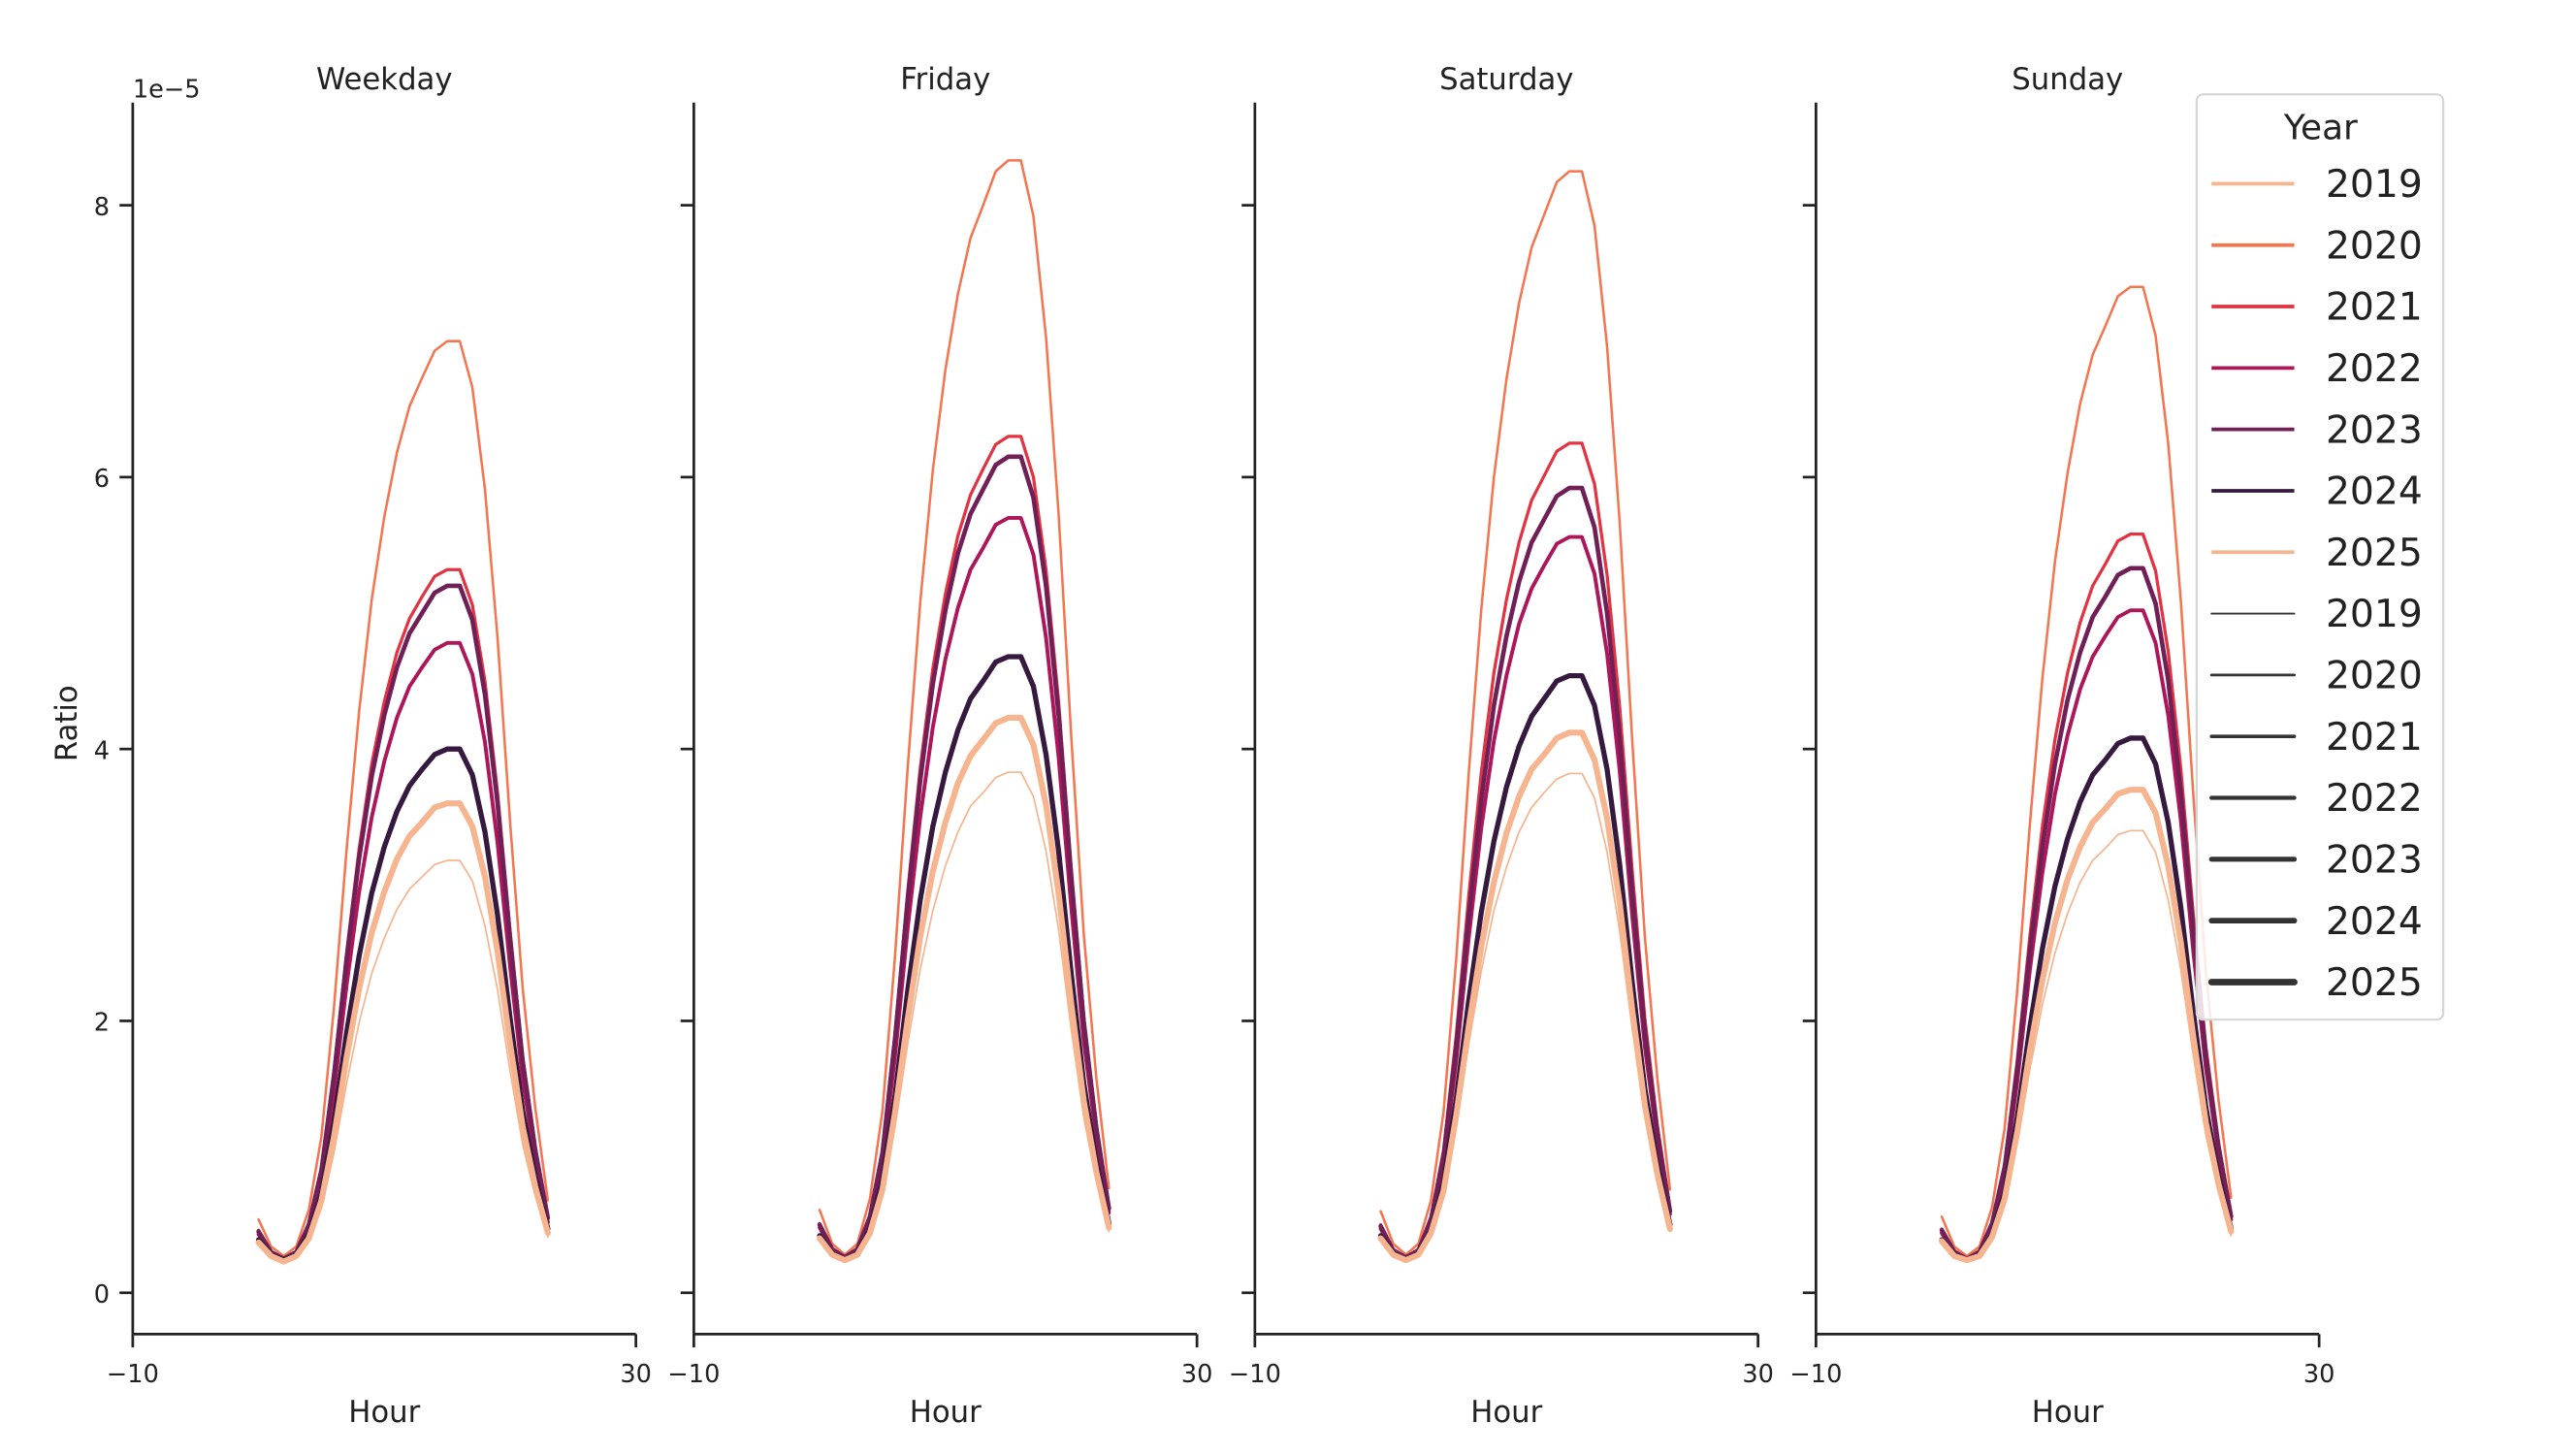 The height and width of the screenshot is (1455, 2576). Describe the element at coordinates (2316, 614) in the screenshot. I see `legend-item-size-2019: 2019` at that location.